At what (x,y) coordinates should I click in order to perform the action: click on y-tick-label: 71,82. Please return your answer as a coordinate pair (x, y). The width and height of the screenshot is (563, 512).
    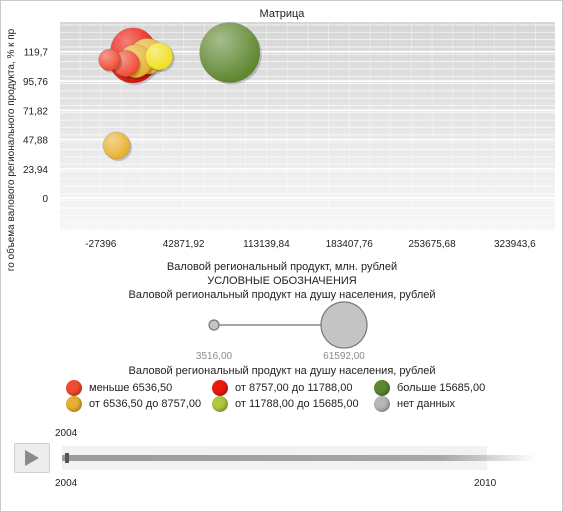
    Looking at the image, I should click on (35, 111).